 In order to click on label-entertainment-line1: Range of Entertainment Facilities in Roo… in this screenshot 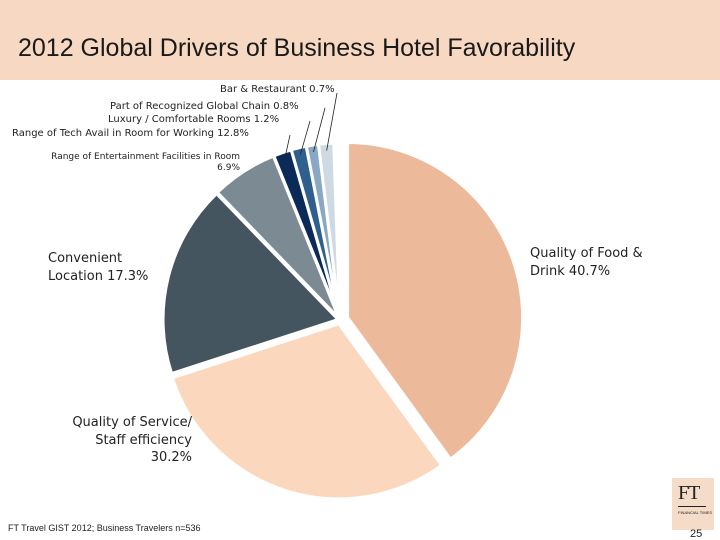, I will do `click(145, 157)`.